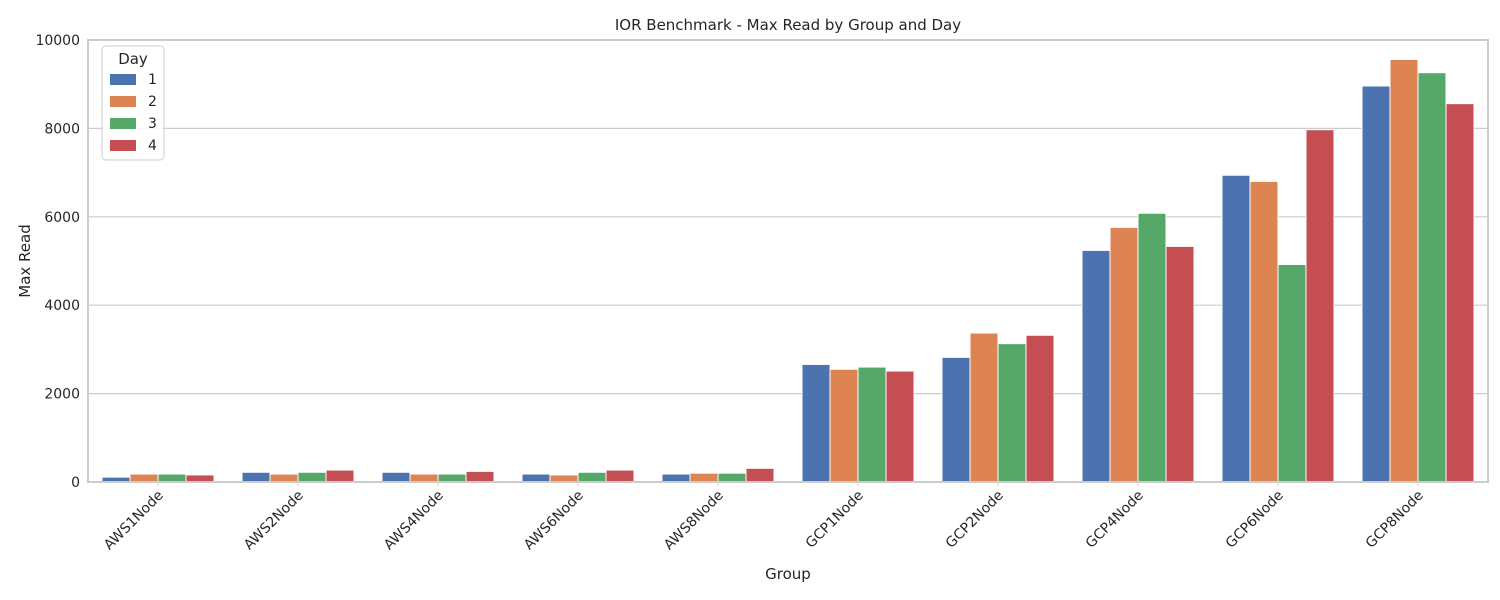  What do you see at coordinates (732, 477) in the screenshot?
I see `bar-day3-AWS8Node` at bounding box center [732, 477].